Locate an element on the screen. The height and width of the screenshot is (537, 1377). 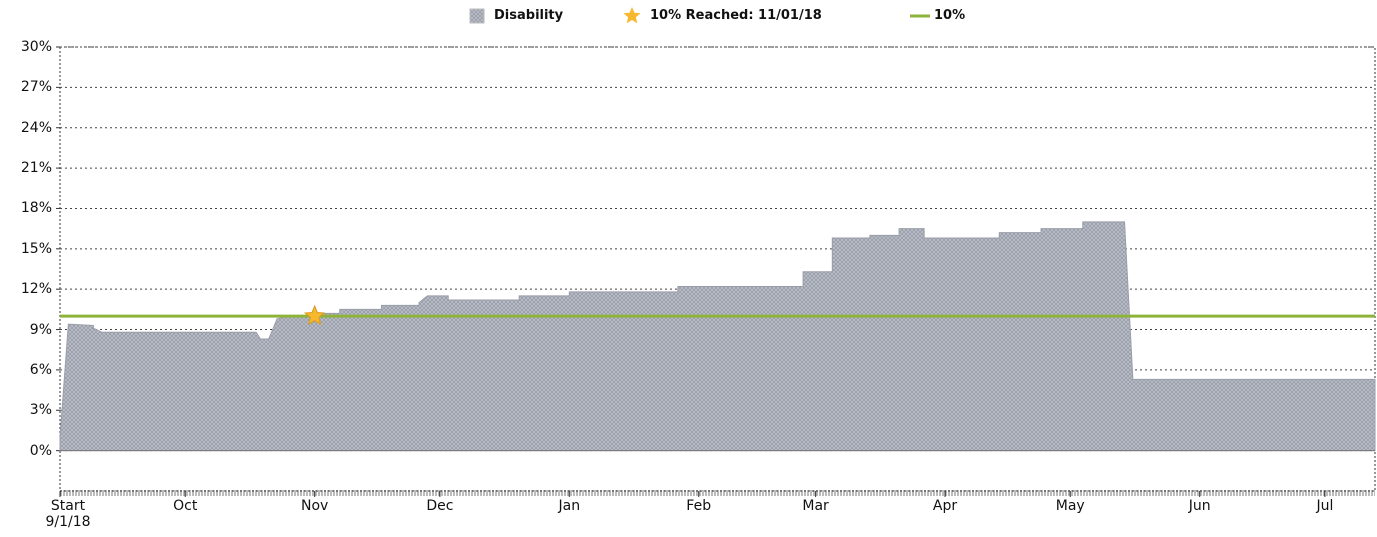
x-tick-label: Jan is located at coordinates (569, 506).